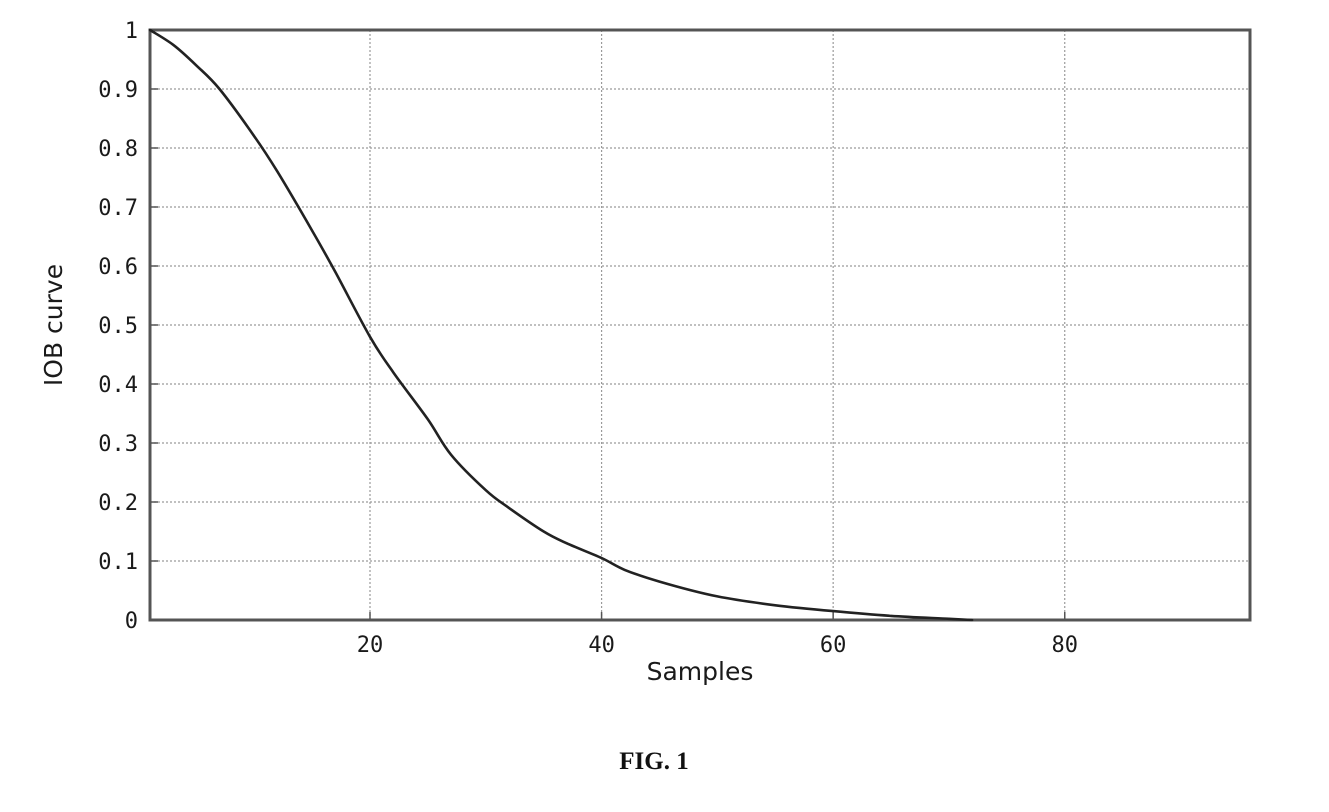 This screenshot has width=1329, height=812. What do you see at coordinates (118, 503) in the screenshot?
I see `y-tick-label: 0.2` at bounding box center [118, 503].